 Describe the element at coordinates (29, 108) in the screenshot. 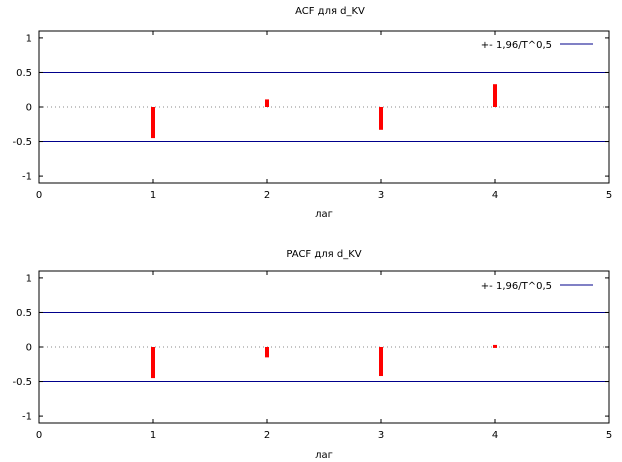

I see `acf-y-tick-label: 0` at that location.